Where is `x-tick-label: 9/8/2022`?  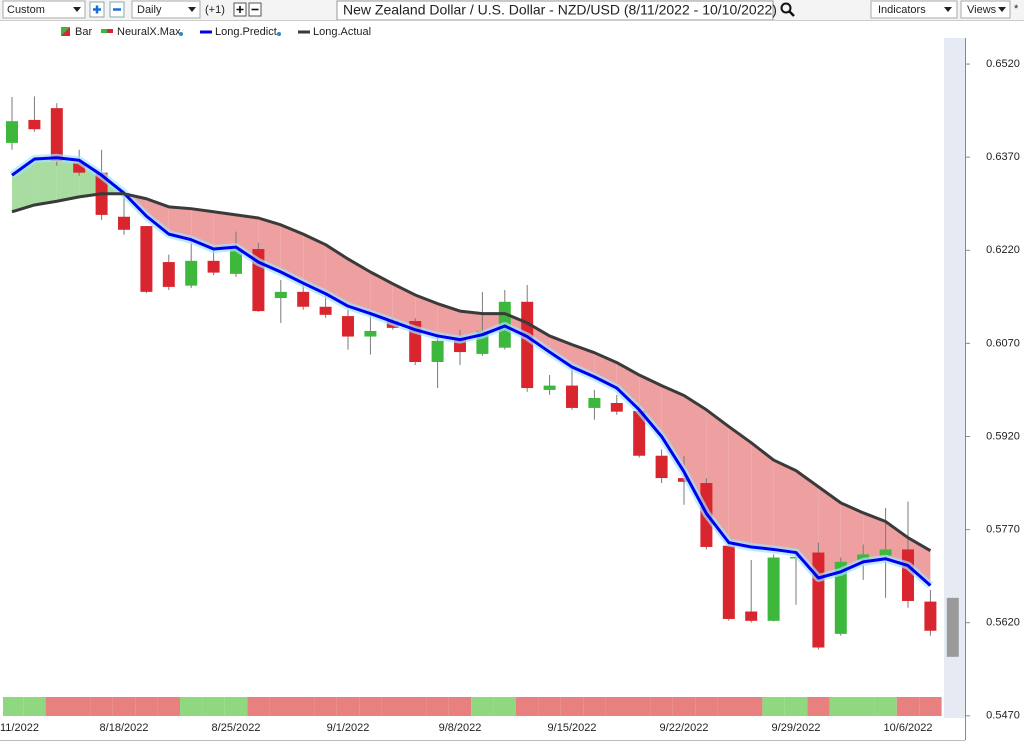 x-tick-label: 9/8/2022 is located at coordinates (460, 728).